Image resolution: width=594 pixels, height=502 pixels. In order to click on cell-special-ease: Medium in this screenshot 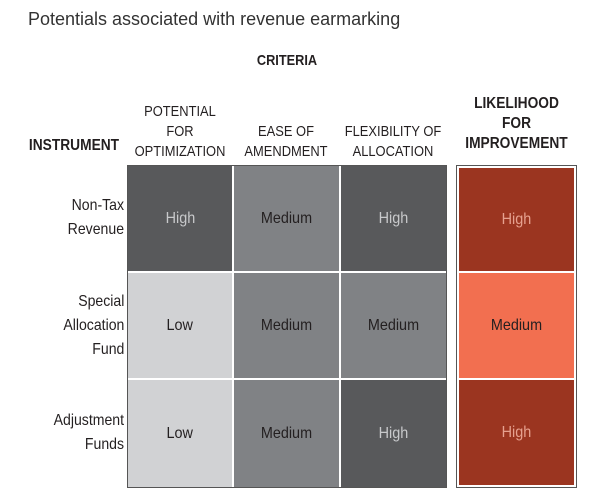, I will do `click(286, 325)`.